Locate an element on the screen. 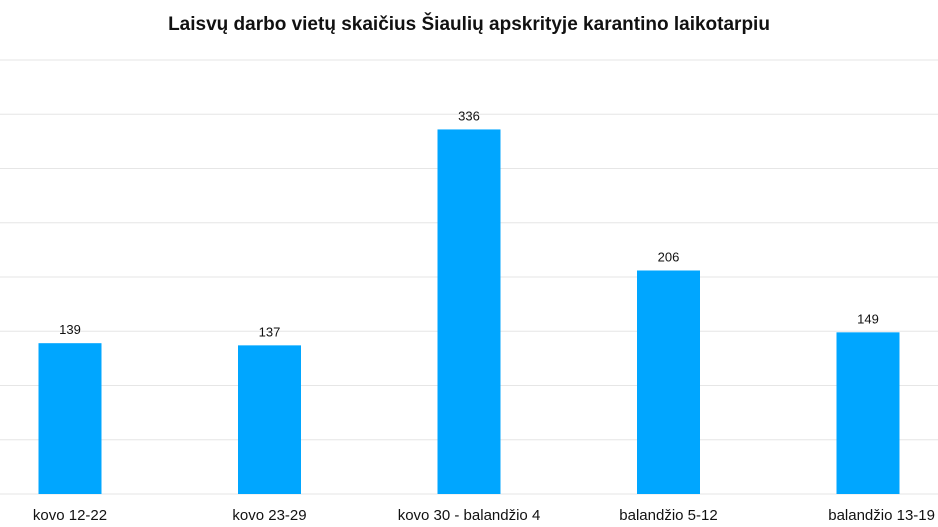  data-label-4: 206 is located at coordinates (669, 256).